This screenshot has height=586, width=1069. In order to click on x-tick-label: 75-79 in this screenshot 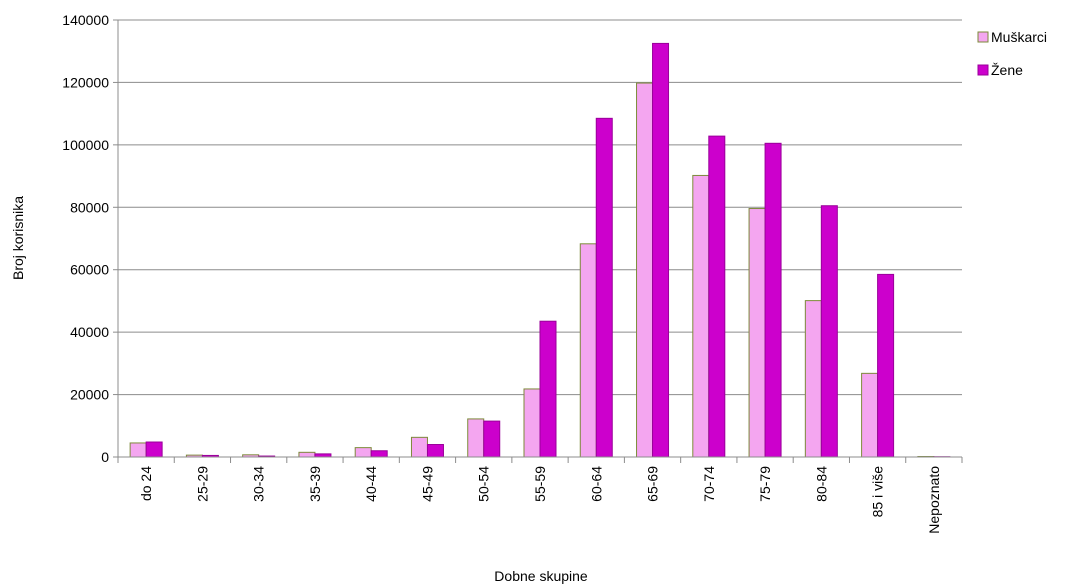, I will do `click(765, 484)`.